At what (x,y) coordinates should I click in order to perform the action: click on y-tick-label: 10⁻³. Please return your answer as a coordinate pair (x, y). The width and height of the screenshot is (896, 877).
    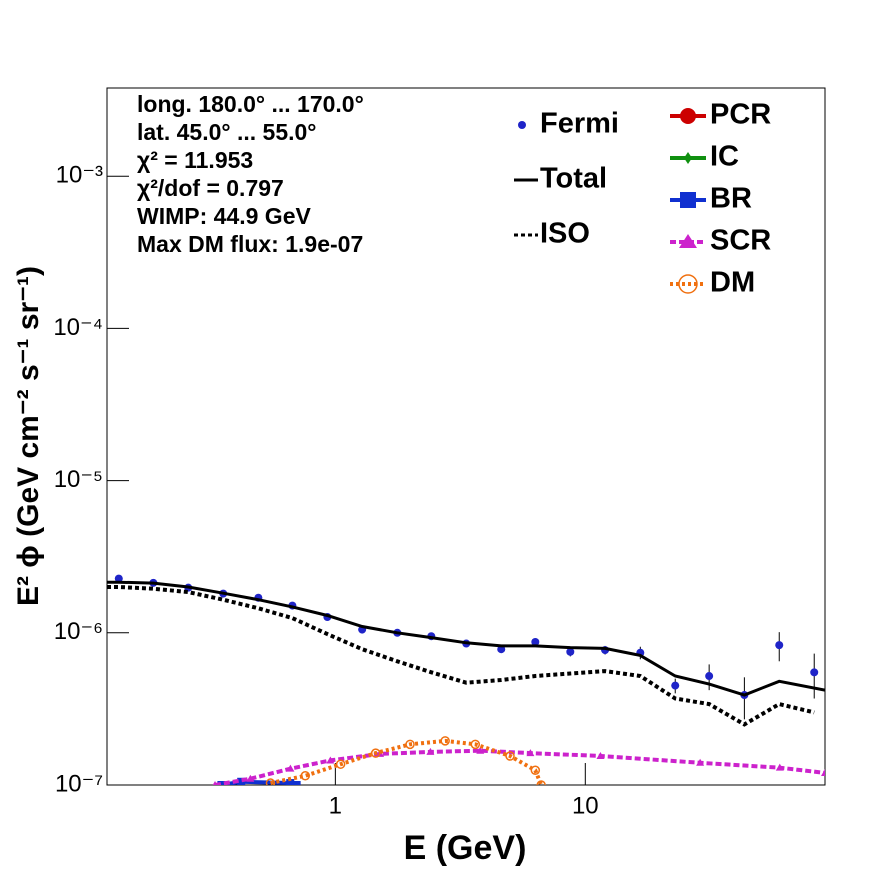
    Looking at the image, I should click on (79, 175).